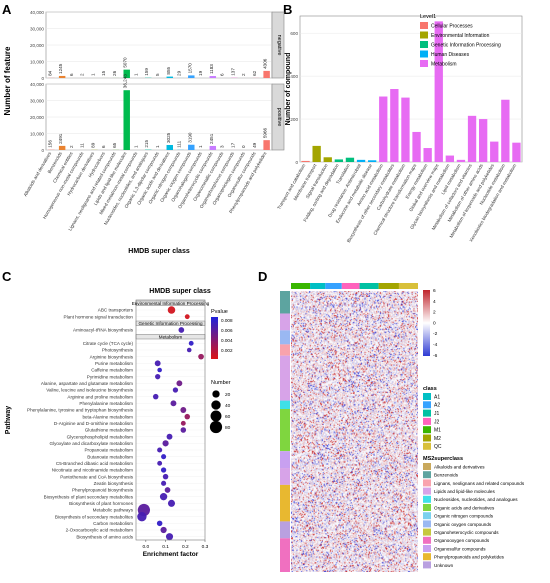  I want to click on pathway-label: Citrate cycle (TCA cycle), so click(108, 343).